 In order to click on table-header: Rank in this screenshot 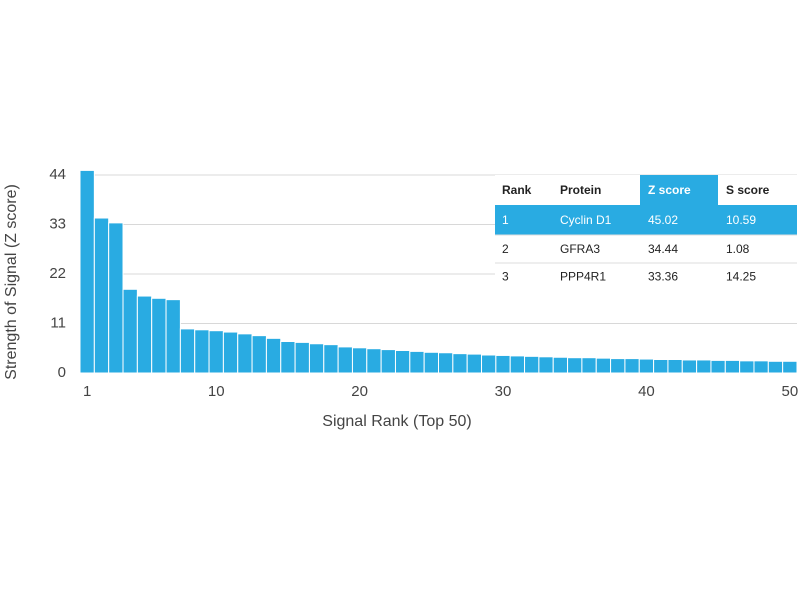, I will do `click(517, 190)`.